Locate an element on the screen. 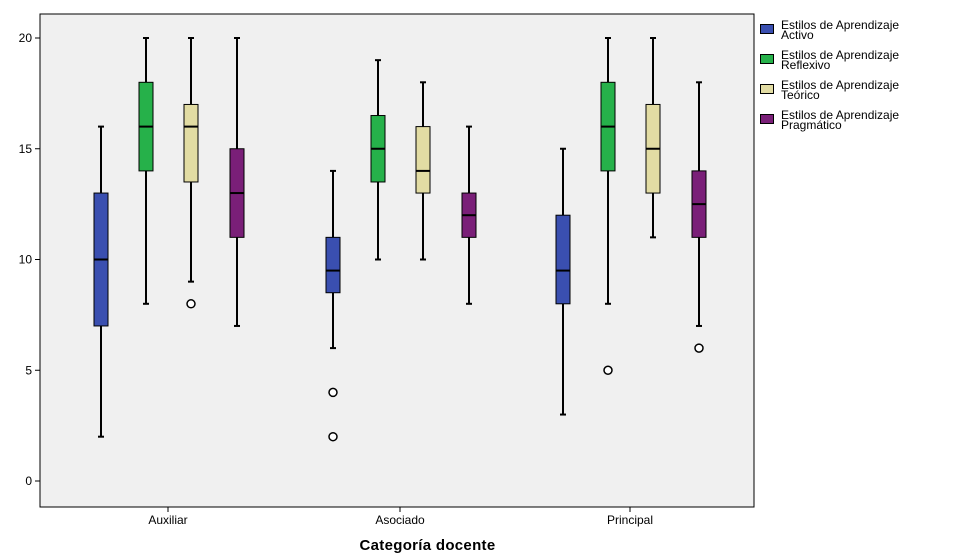 Image resolution: width=953 pixels, height=555 pixels. legend-item-activo: Estilos de Aprendizaje Activo is located at coordinates (856, 34).